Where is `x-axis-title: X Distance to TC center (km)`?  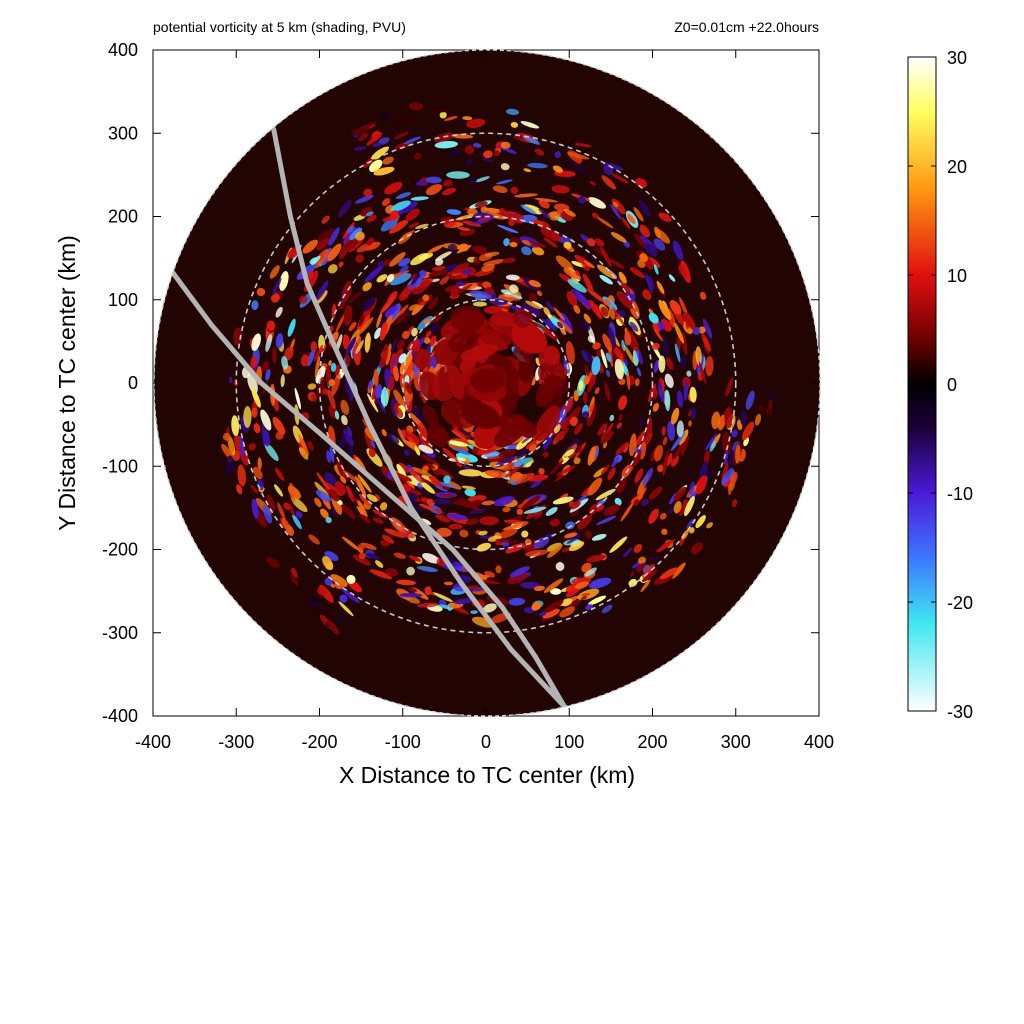
x-axis-title: X Distance to TC center (km) is located at coordinates (487, 775).